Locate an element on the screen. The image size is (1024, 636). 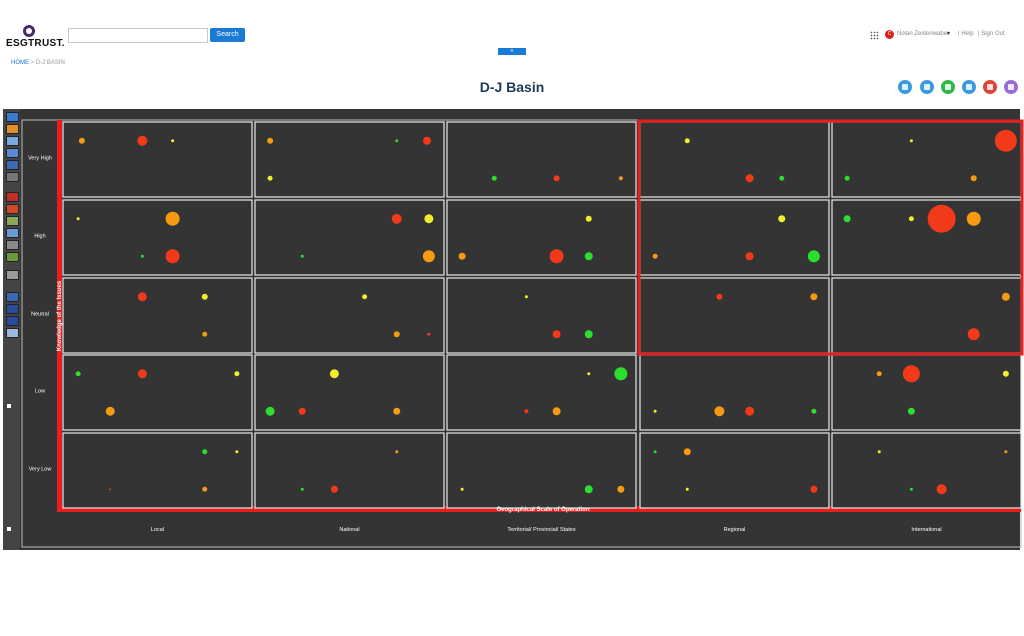
y-tick-label: High is located at coordinates (39, 237).